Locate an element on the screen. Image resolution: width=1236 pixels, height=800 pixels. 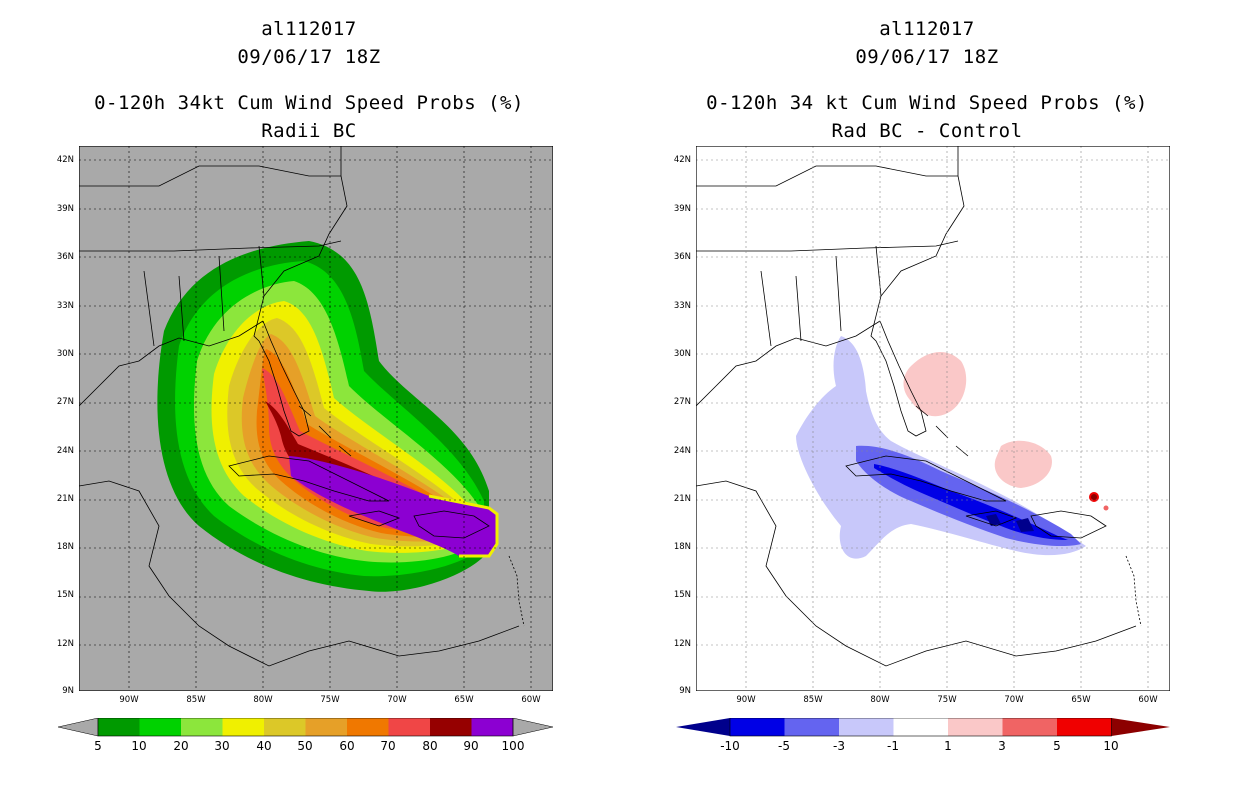
colorbar-label: 60 is located at coordinates (347, 746).